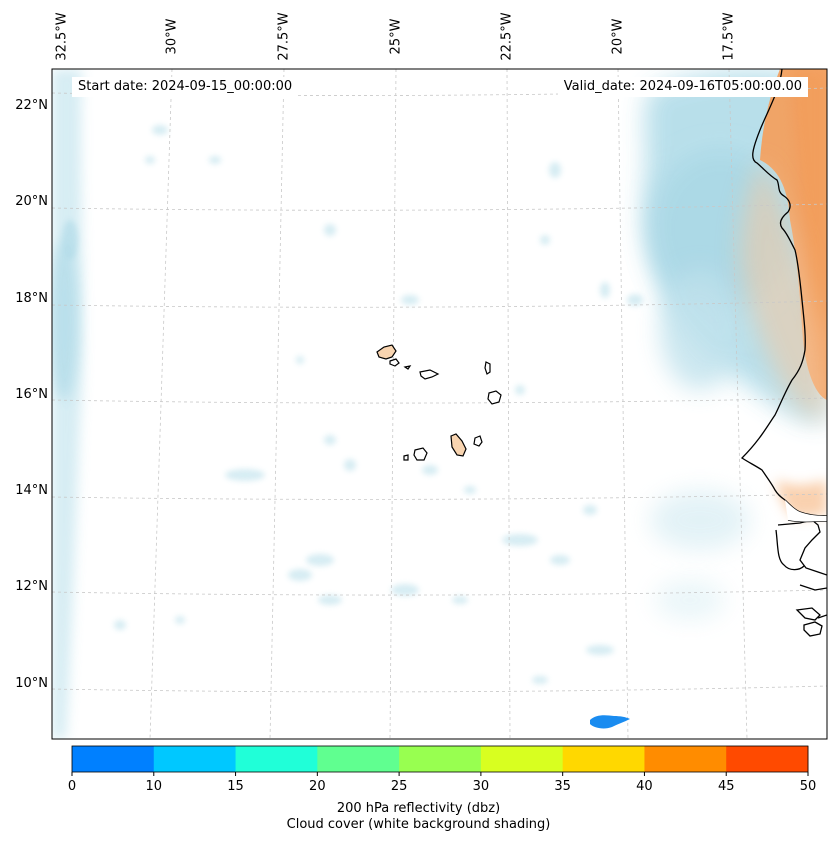 The height and width of the screenshot is (843, 837). Describe the element at coordinates (31, 490) in the screenshot. I see `lat-label-14n: 14°N` at that location.